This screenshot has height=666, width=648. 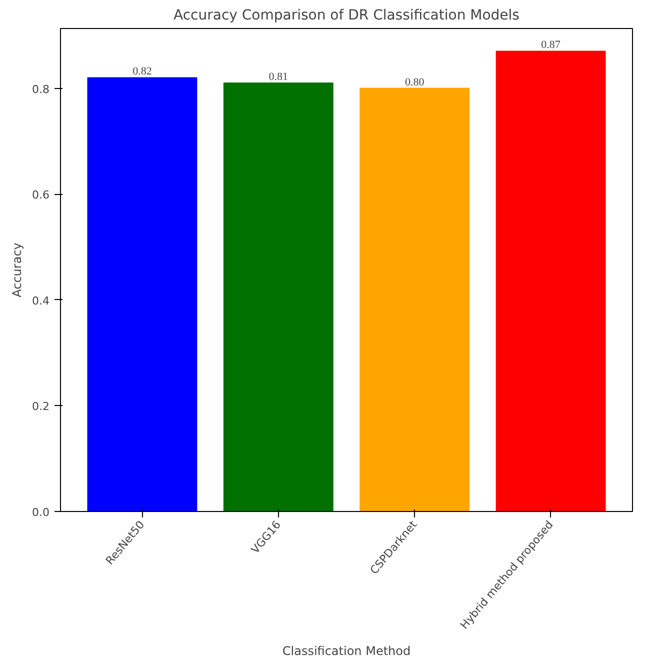 I want to click on y-tick-label: 0.6, so click(x=41, y=195).